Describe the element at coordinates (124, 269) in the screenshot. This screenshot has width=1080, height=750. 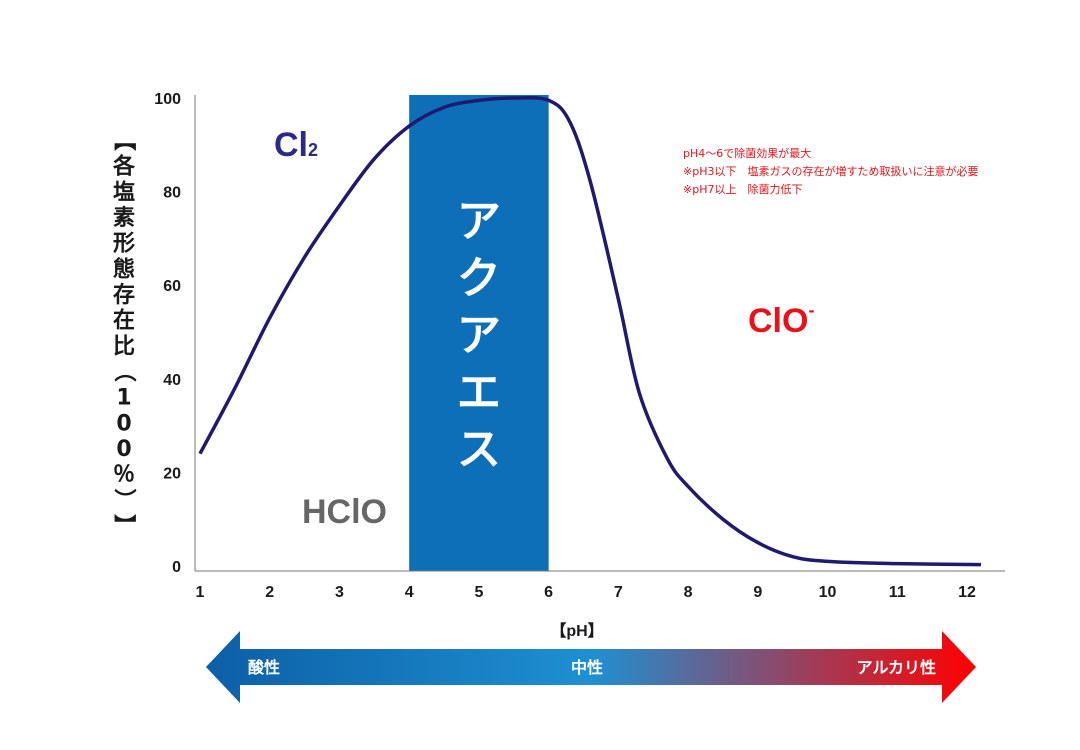
I see `y-axis-label-char: 態` at that location.